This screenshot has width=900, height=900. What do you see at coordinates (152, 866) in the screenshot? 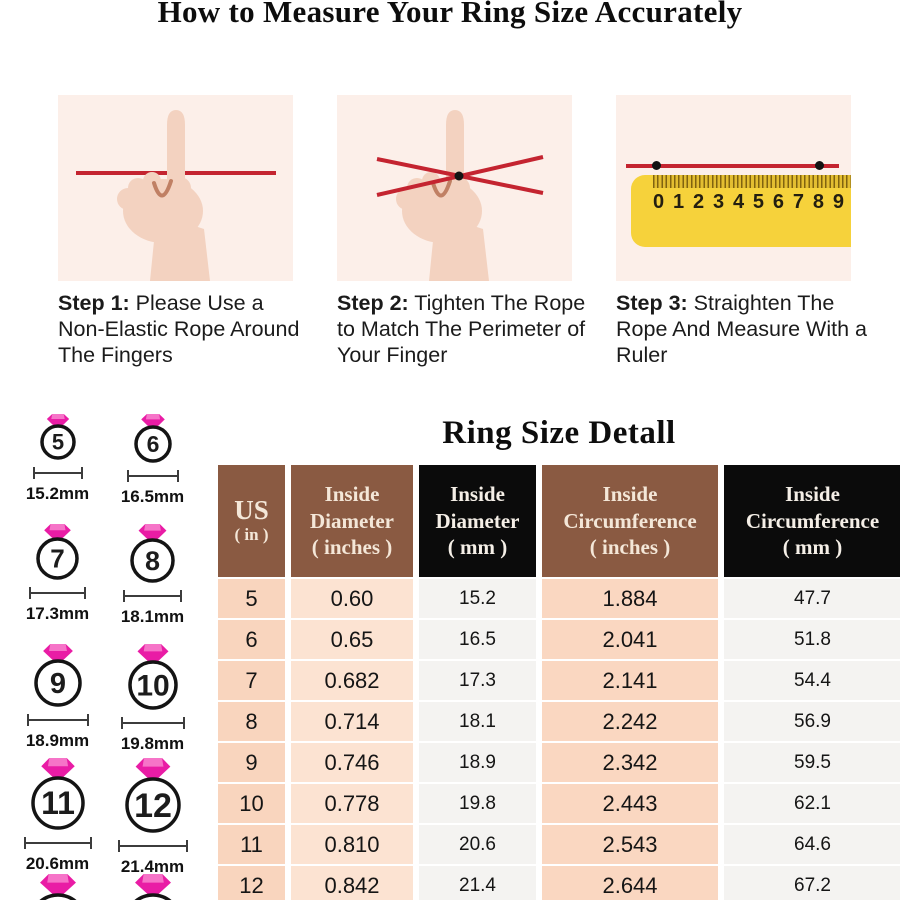
I see `ring-width-label: 21.4mm` at bounding box center [152, 866].